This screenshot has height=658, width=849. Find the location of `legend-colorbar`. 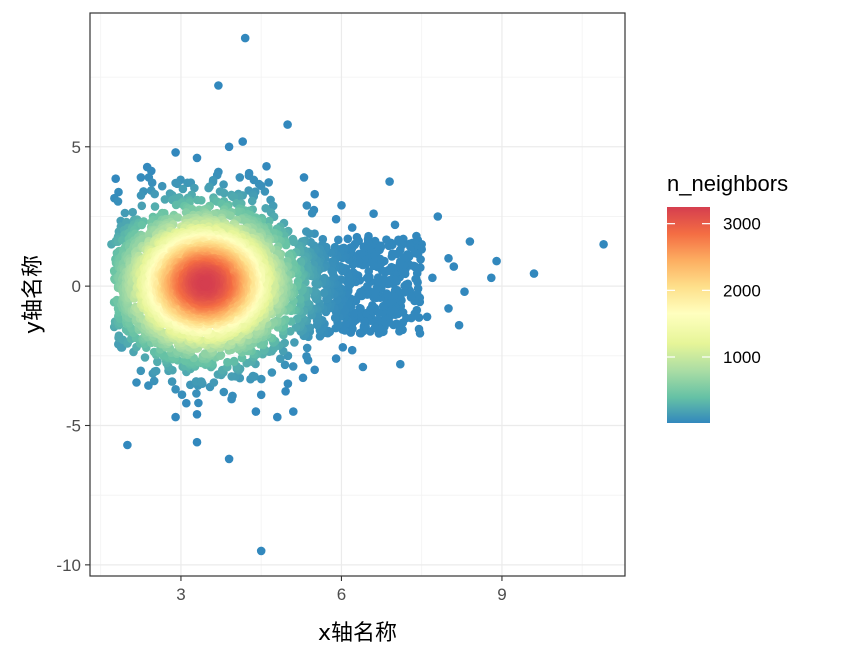

legend-colorbar is located at coordinates (688, 315).